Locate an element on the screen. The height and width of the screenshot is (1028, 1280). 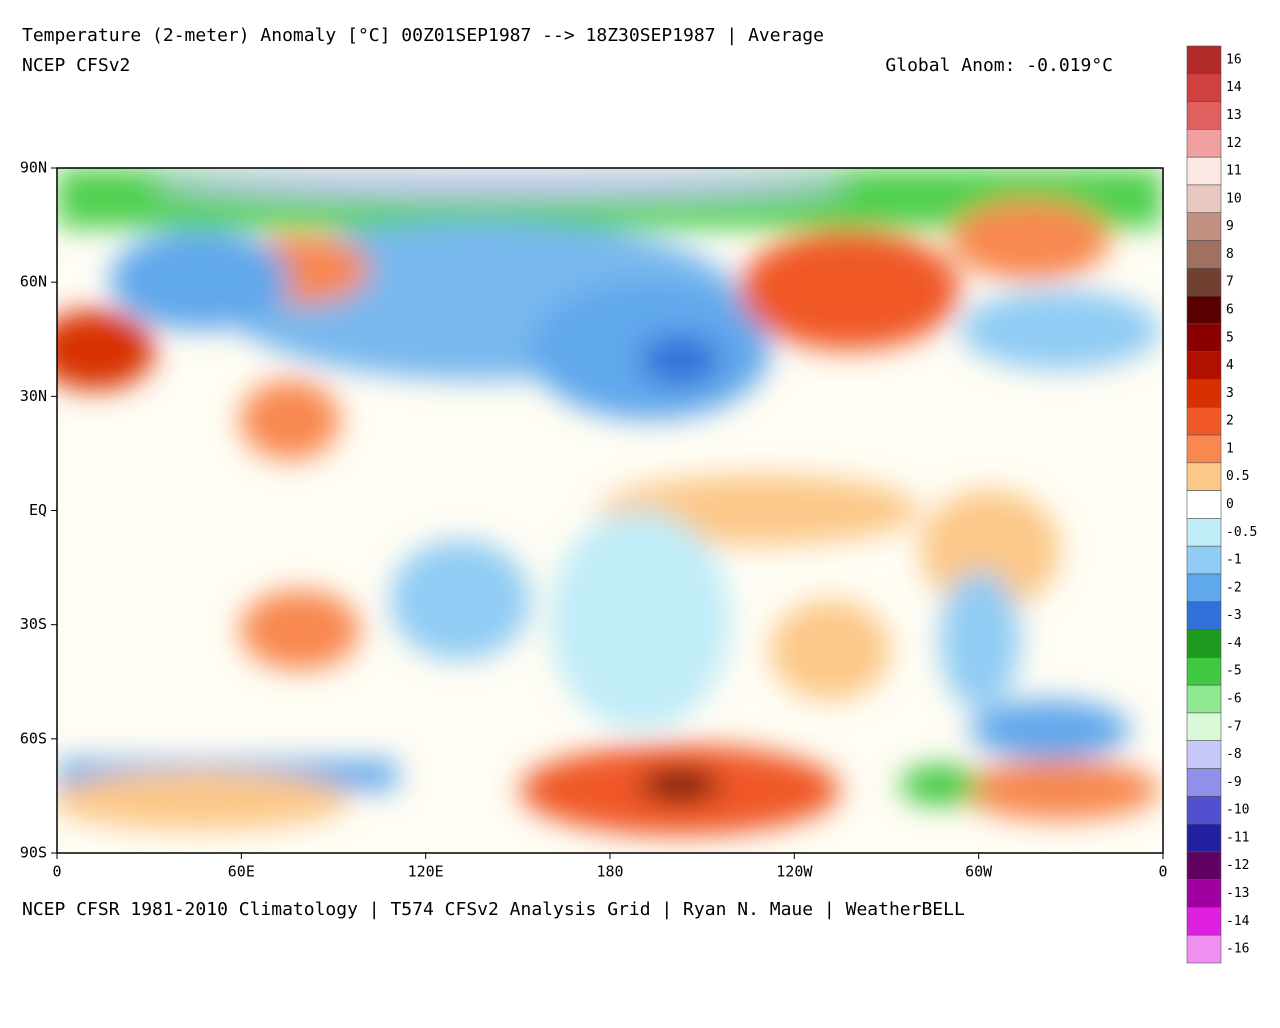
legend-label: -9 is located at coordinates (1234, 782).